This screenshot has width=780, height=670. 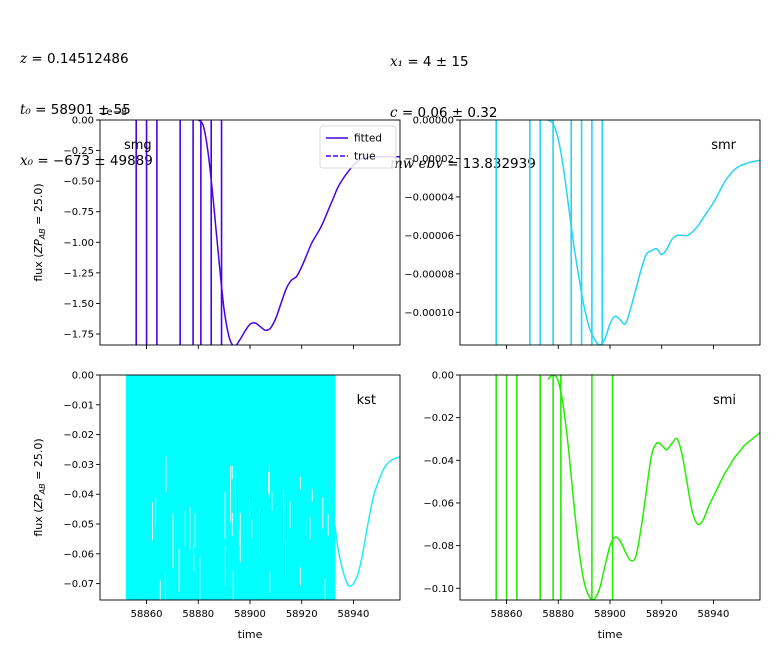 What do you see at coordinates (429, 236) in the screenshot?
I see `y-tick-label: −0.00006` at bounding box center [429, 236].